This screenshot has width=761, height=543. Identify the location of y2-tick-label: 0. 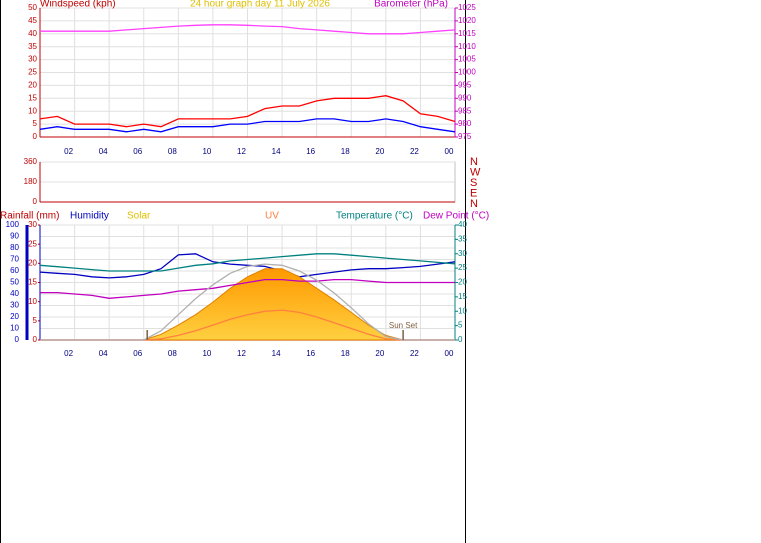
(460, 339).